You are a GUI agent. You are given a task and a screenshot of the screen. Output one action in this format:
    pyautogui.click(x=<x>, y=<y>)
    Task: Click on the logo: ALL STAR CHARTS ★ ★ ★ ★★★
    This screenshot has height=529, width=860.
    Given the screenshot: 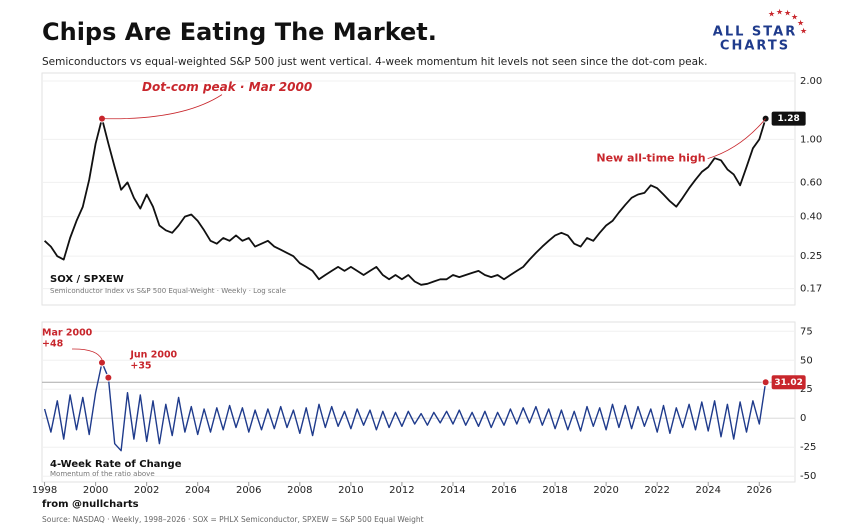 What is the action you would take?
    pyautogui.click(x=760, y=31)
    